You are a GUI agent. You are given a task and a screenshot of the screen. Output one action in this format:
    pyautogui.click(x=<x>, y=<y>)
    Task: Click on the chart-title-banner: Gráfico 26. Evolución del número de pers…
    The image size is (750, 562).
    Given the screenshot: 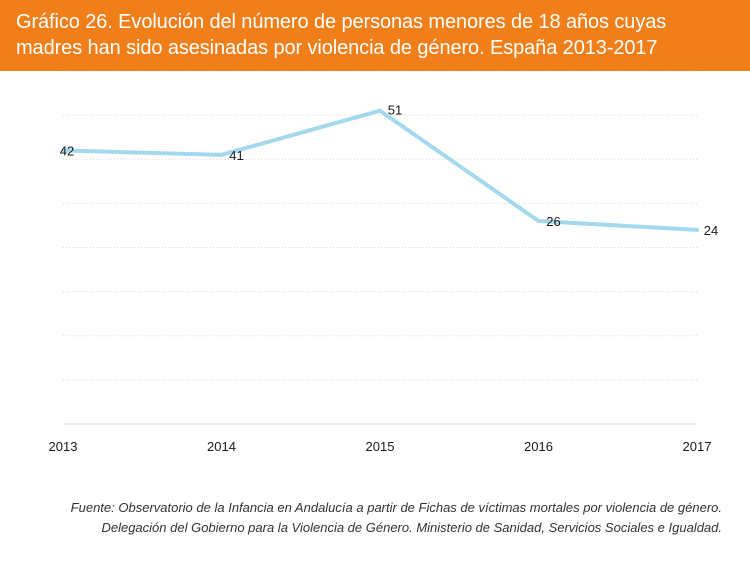 What is the action you would take?
    pyautogui.click(x=375, y=35)
    